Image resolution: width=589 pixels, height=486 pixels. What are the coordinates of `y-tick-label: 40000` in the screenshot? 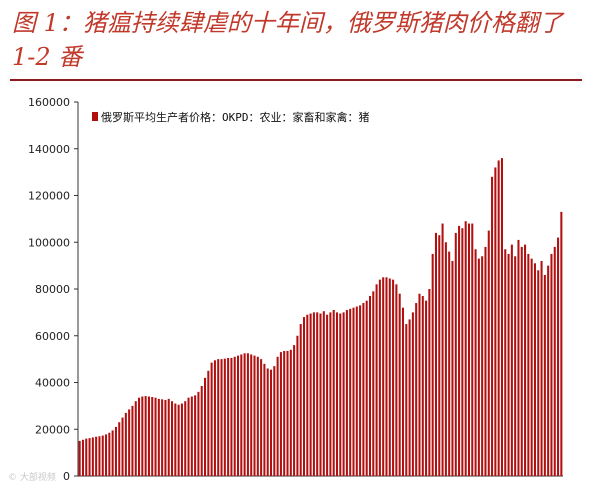 It's located at (52, 383).